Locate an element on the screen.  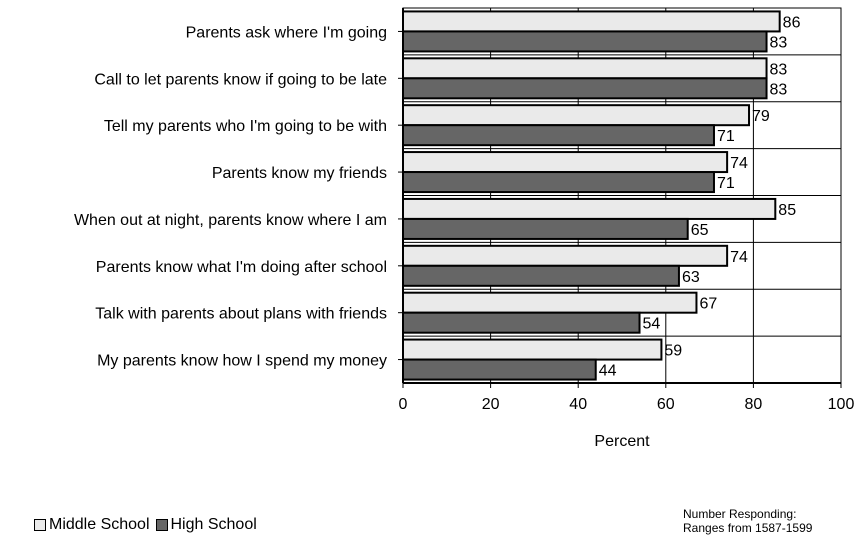
x-tick-label: 40 is located at coordinates (578, 404).